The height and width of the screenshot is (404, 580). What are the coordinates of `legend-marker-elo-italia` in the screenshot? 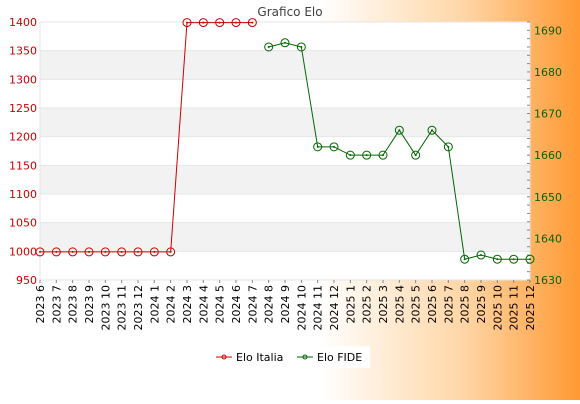 It's located at (224, 357).